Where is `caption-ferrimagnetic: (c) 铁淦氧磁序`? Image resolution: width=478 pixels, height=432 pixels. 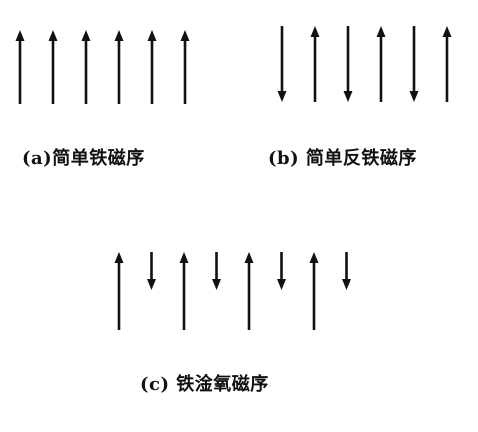
caption-ferrimagnetic: (c) 铁淦氧磁序 is located at coordinates (204, 384).